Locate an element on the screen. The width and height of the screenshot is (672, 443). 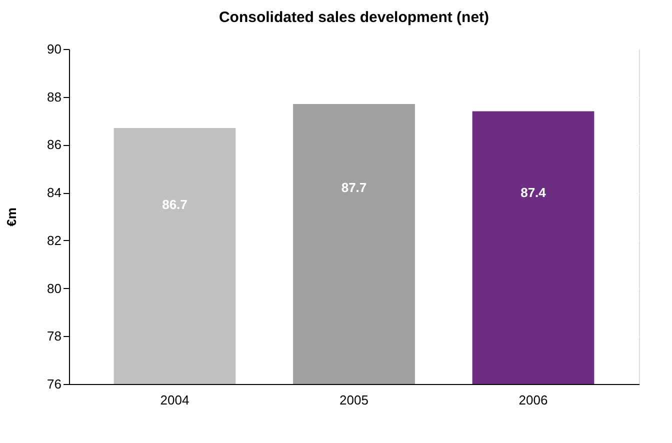
y-tick-label: 86 is located at coordinates (54, 144).